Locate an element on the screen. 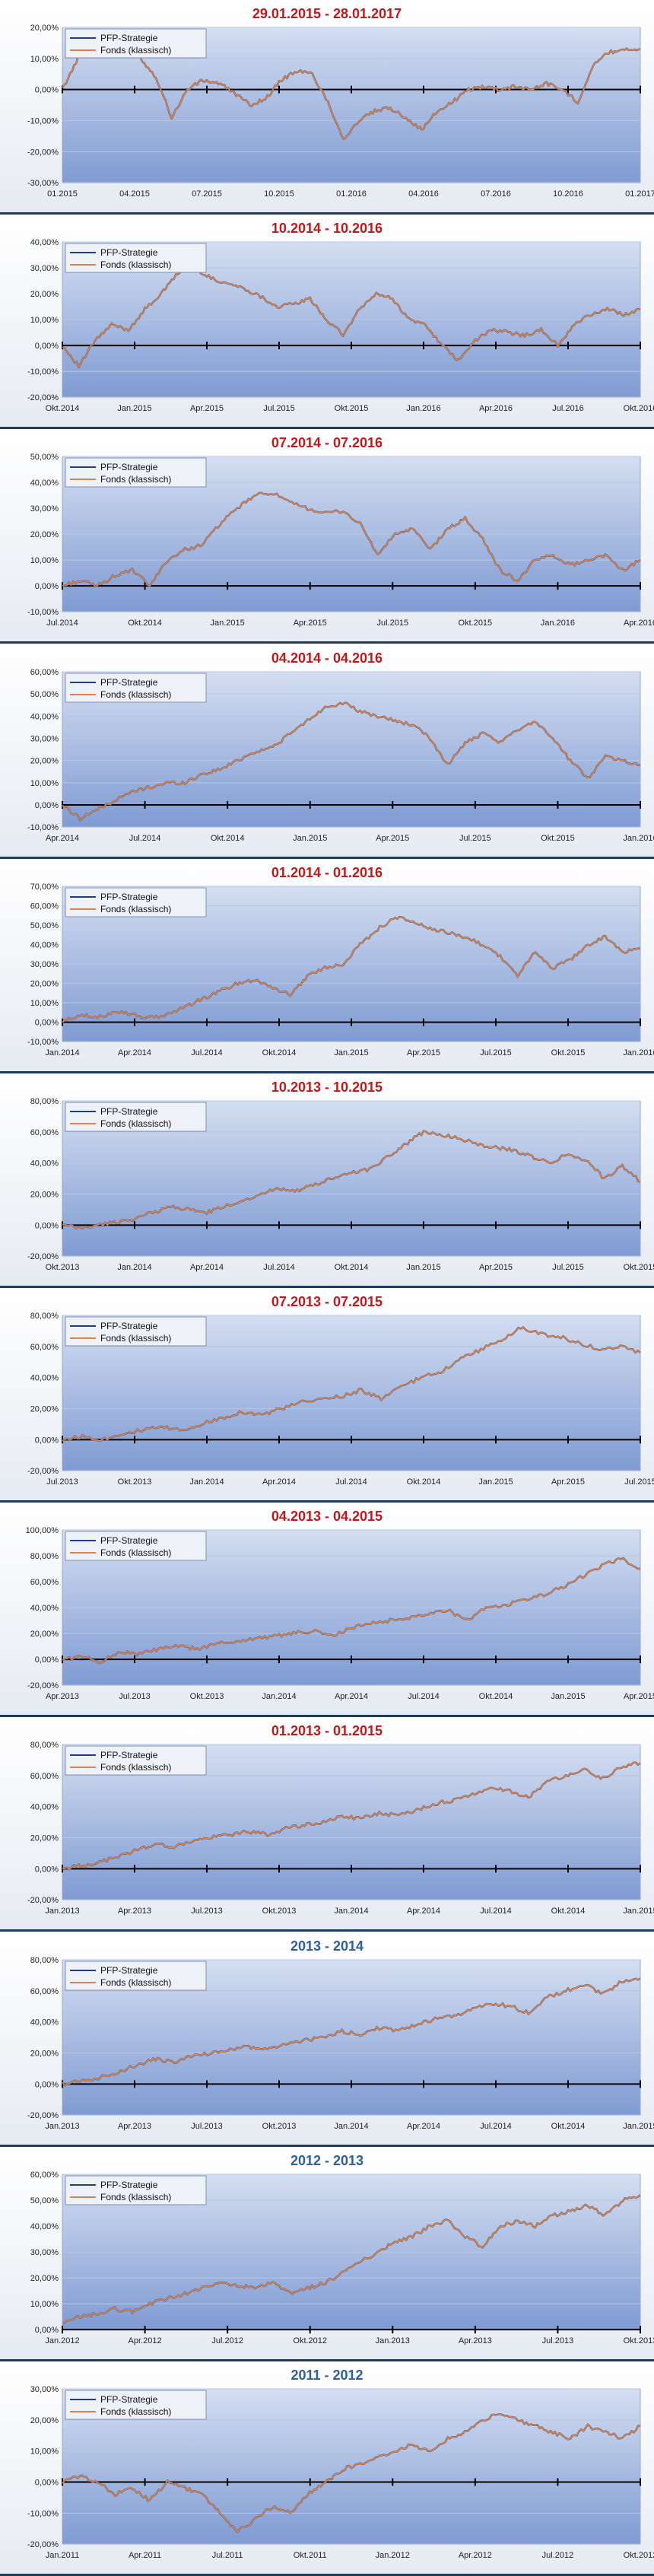 The width and height of the screenshot is (654, 2576). x-tick-label: 01.2016 is located at coordinates (351, 194).